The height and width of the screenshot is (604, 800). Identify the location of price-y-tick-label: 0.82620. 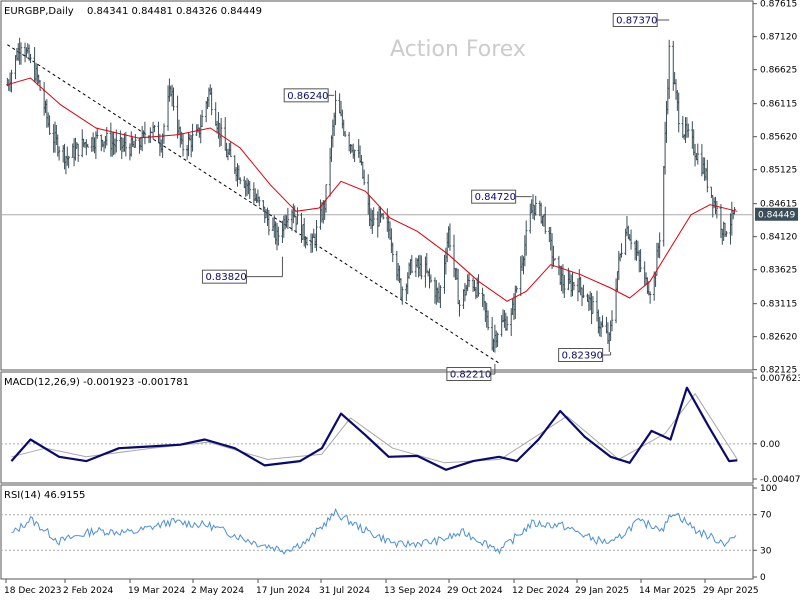
(778, 338).